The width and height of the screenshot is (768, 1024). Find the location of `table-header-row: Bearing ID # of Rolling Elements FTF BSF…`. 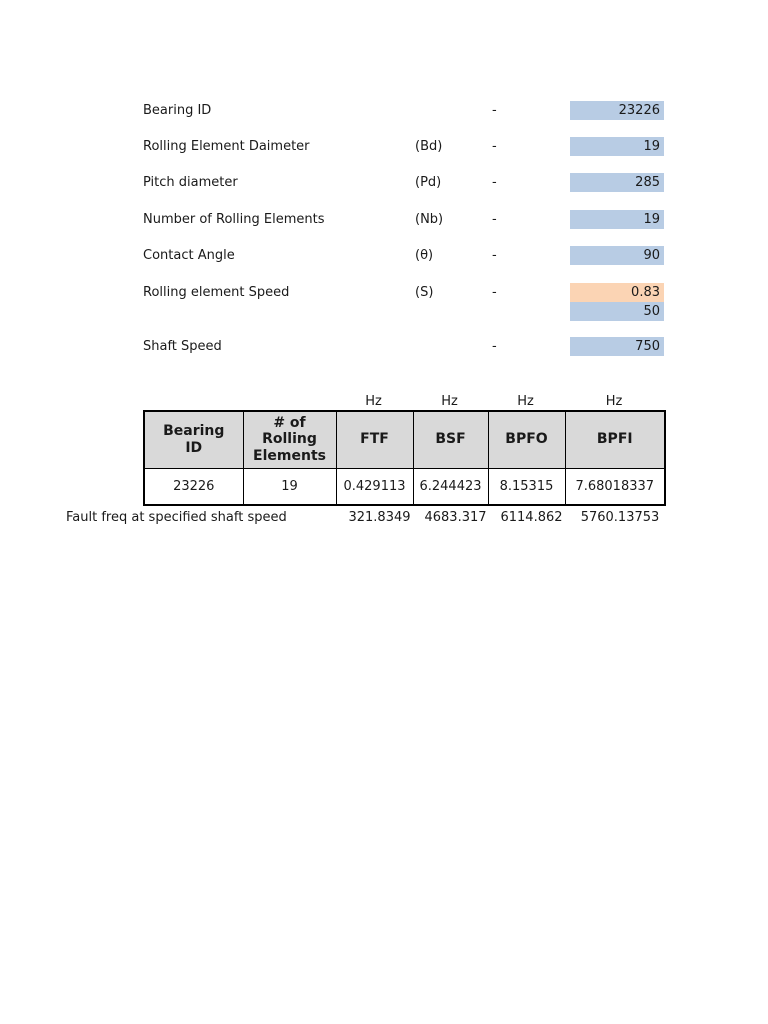

table-header-row: Bearing ID # of Rolling Elements FTF BSF… is located at coordinates (404, 439).